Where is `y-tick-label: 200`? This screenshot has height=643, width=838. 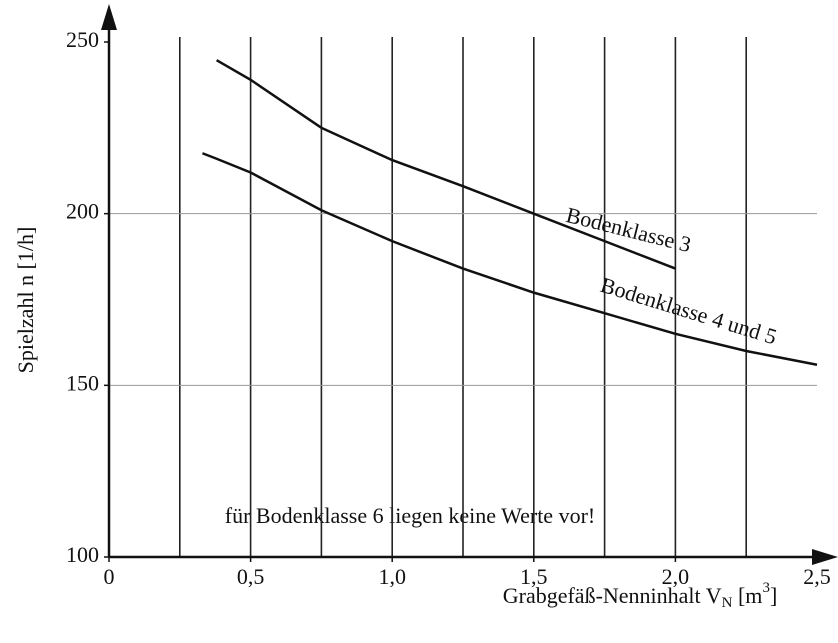 y-tick-label: 200 is located at coordinates (82, 211).